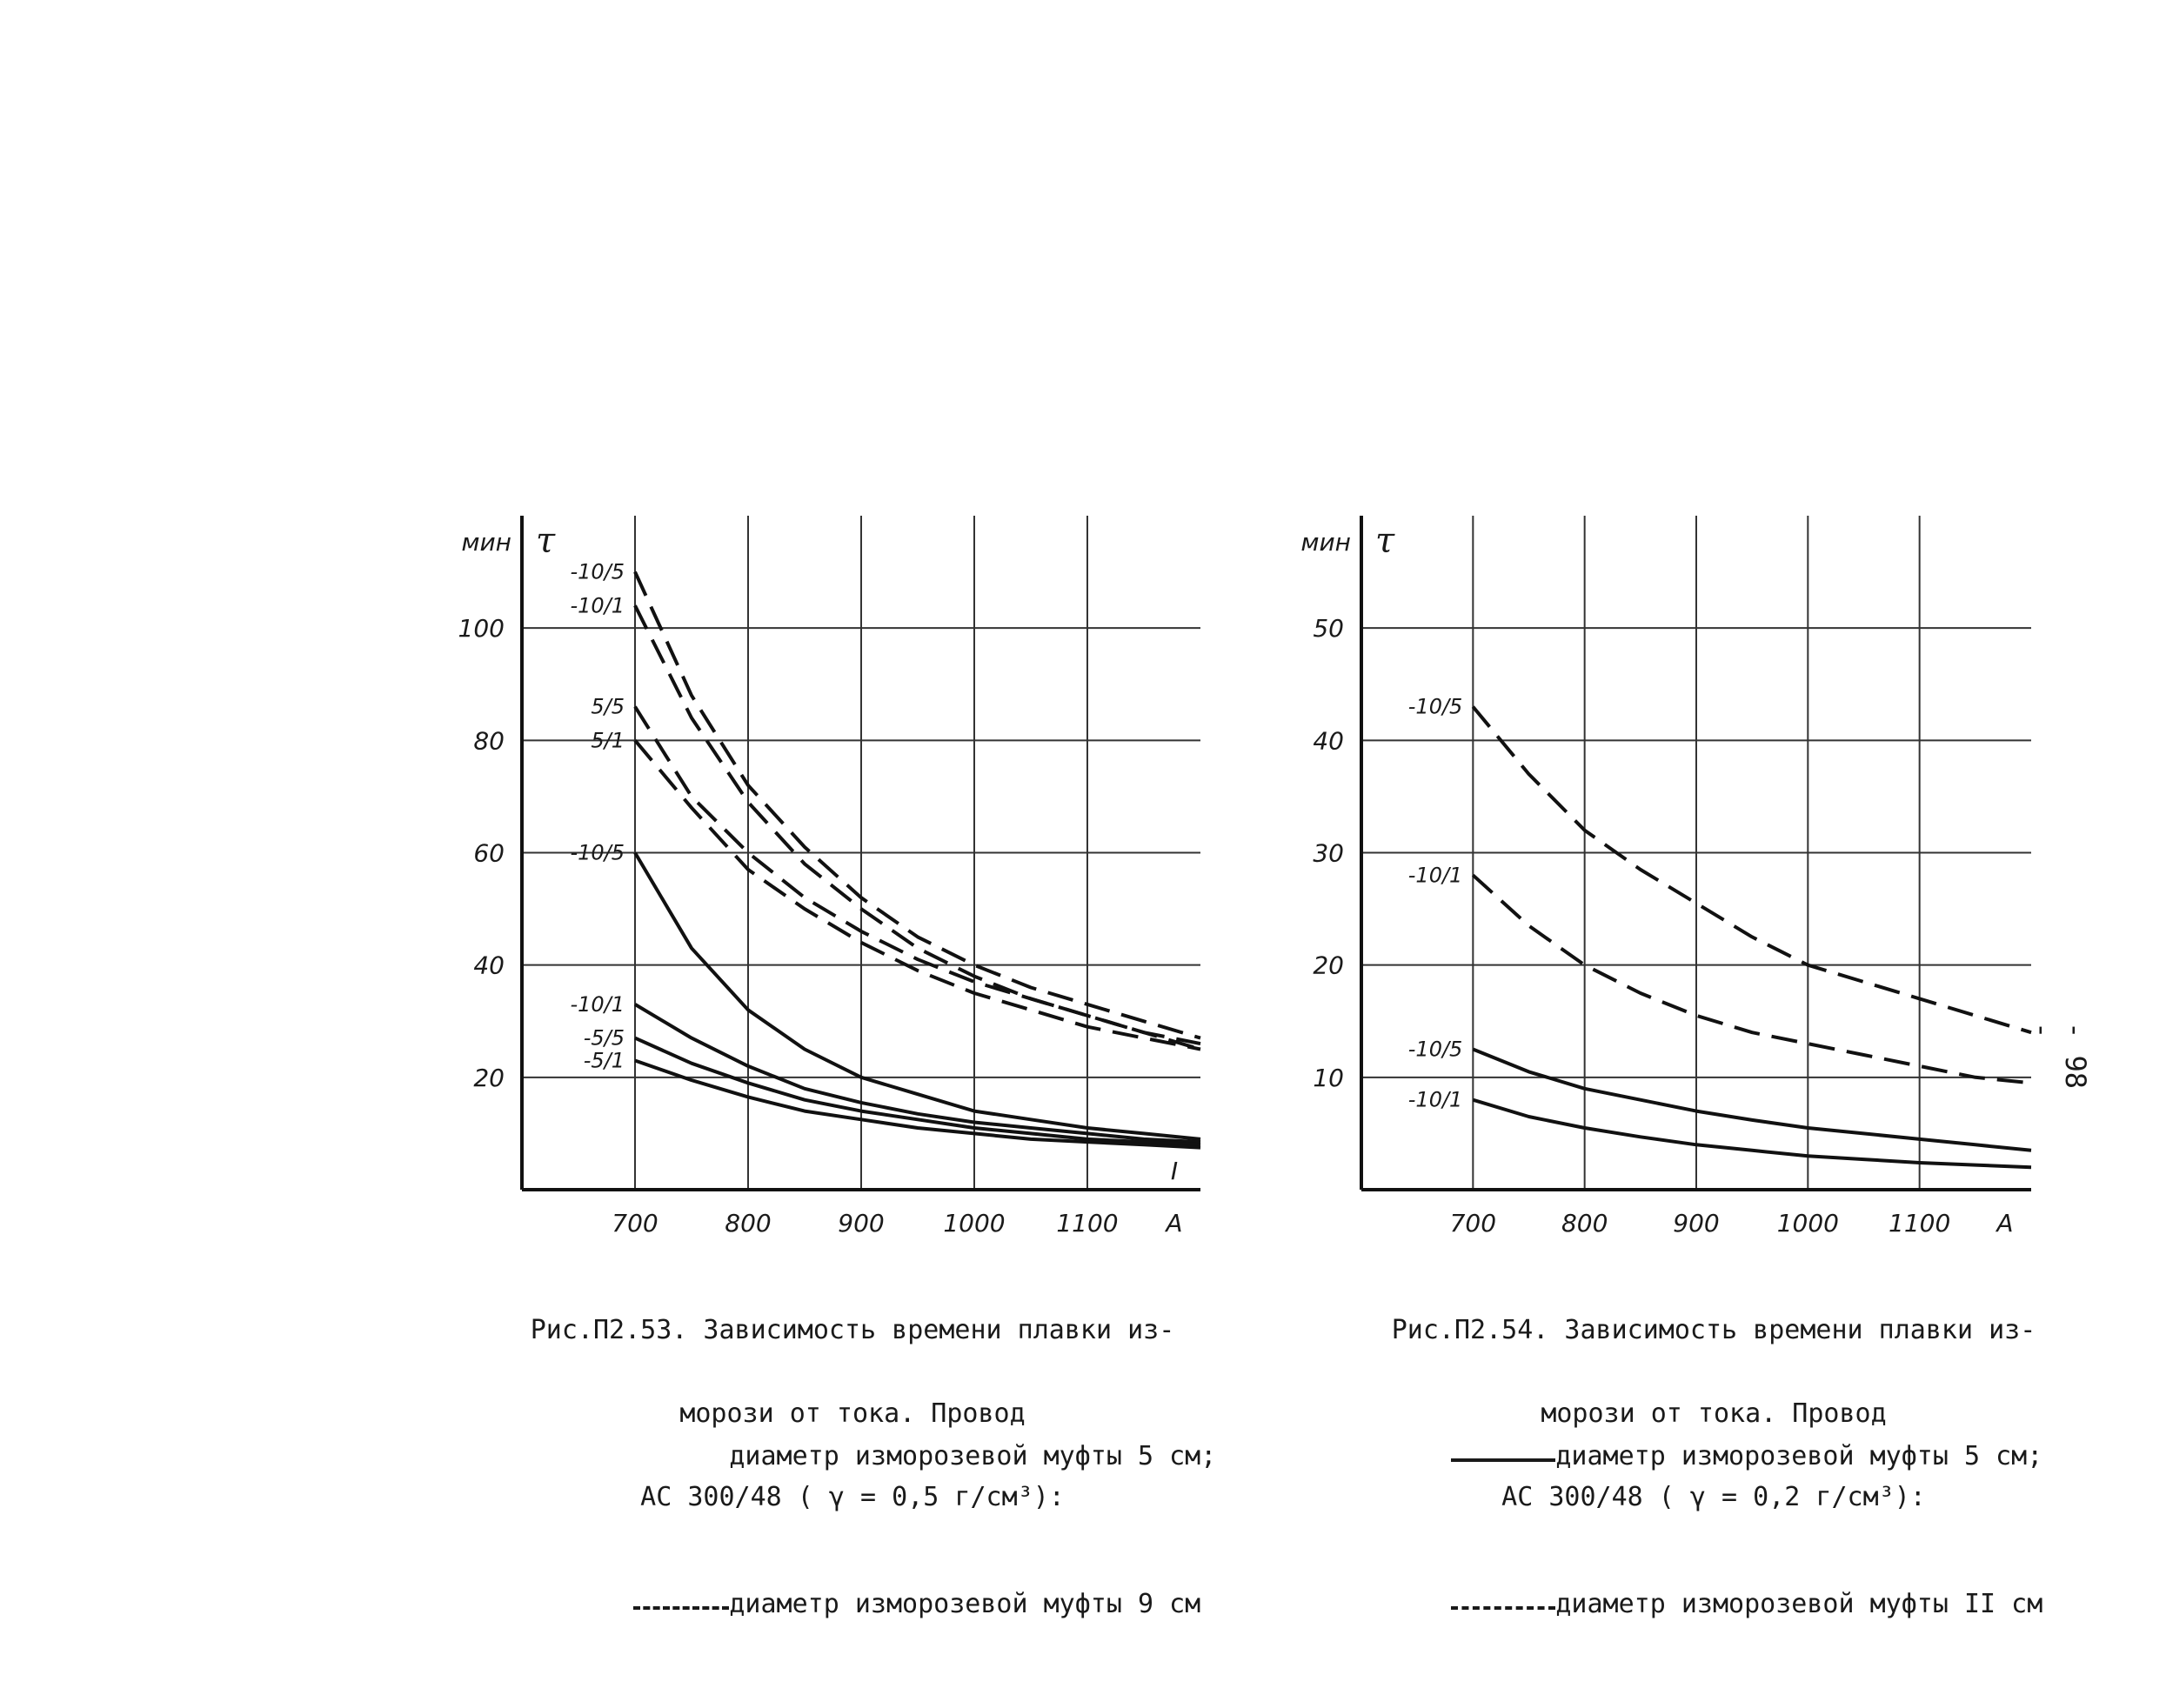 This screenshot has width=2166, height=1708. I want to click on y-tick-label: 10, so click(1328, 1078).